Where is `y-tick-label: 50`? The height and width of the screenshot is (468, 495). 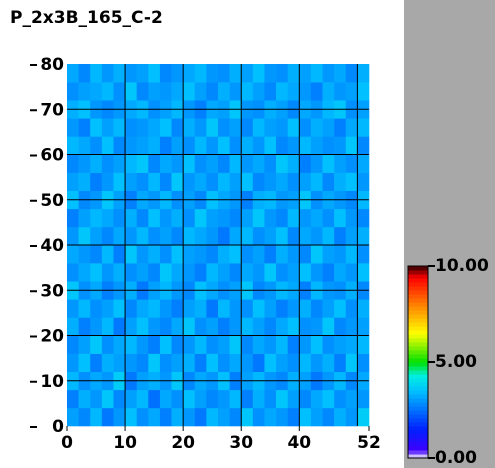 y-tick-label: 50 is located at coordinates (52, 201).